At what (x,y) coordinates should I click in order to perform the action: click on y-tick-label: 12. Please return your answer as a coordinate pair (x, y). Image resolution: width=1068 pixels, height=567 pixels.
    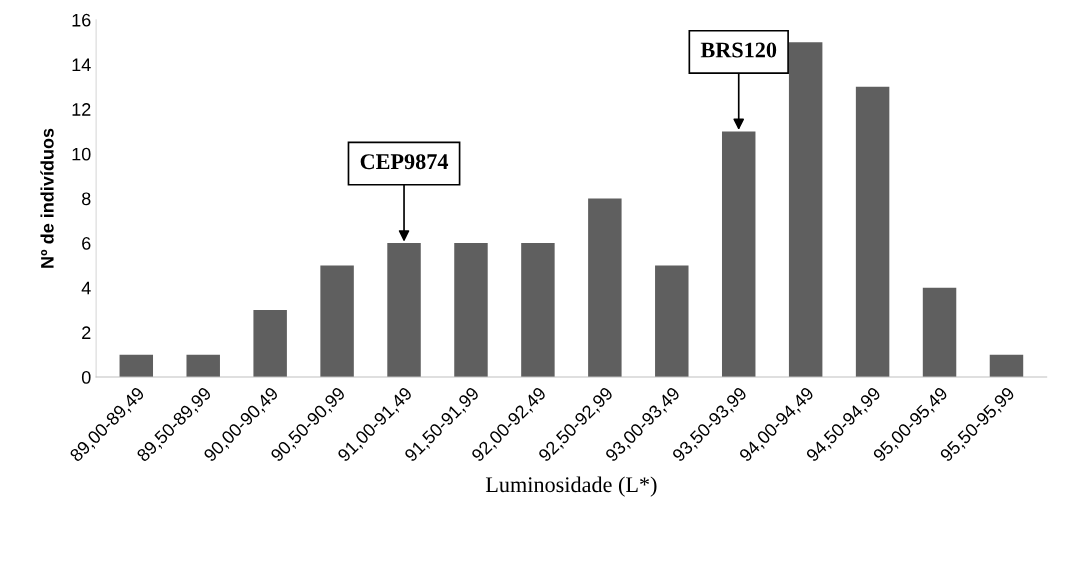
    Looking at the image, I should click on (81, 109).